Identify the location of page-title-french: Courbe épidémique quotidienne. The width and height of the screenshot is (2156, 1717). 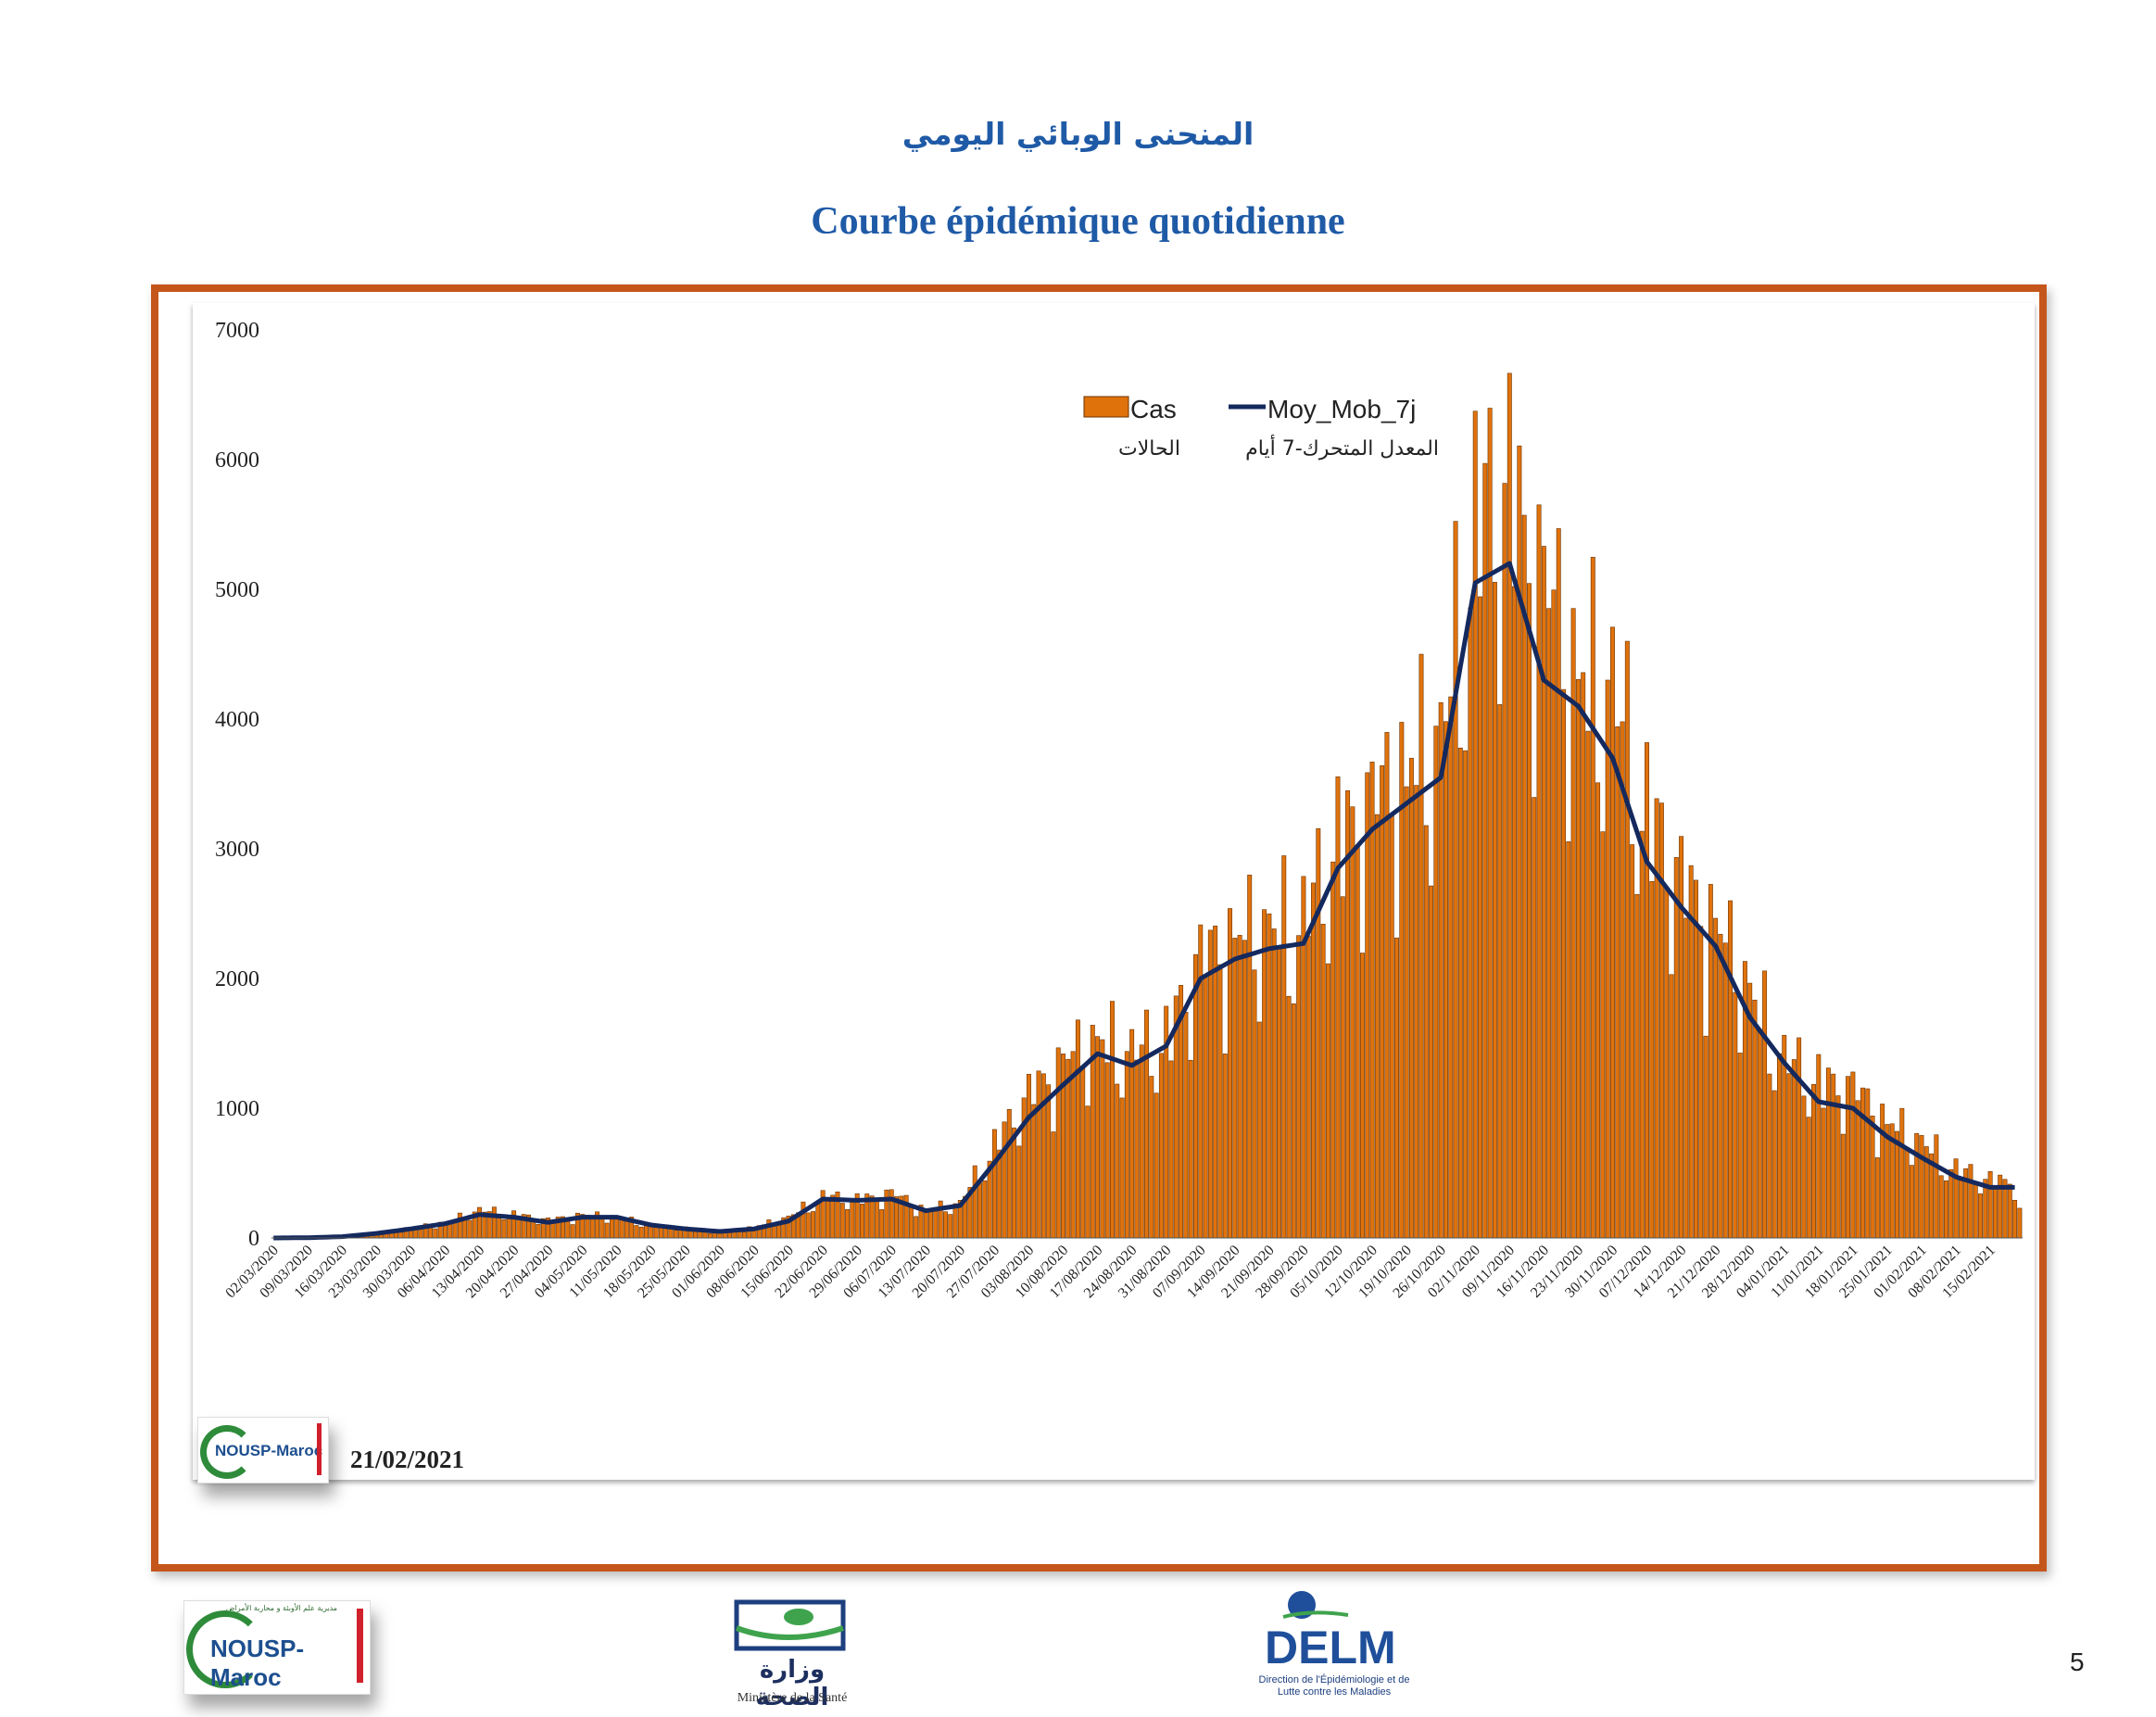
(1078, 222).